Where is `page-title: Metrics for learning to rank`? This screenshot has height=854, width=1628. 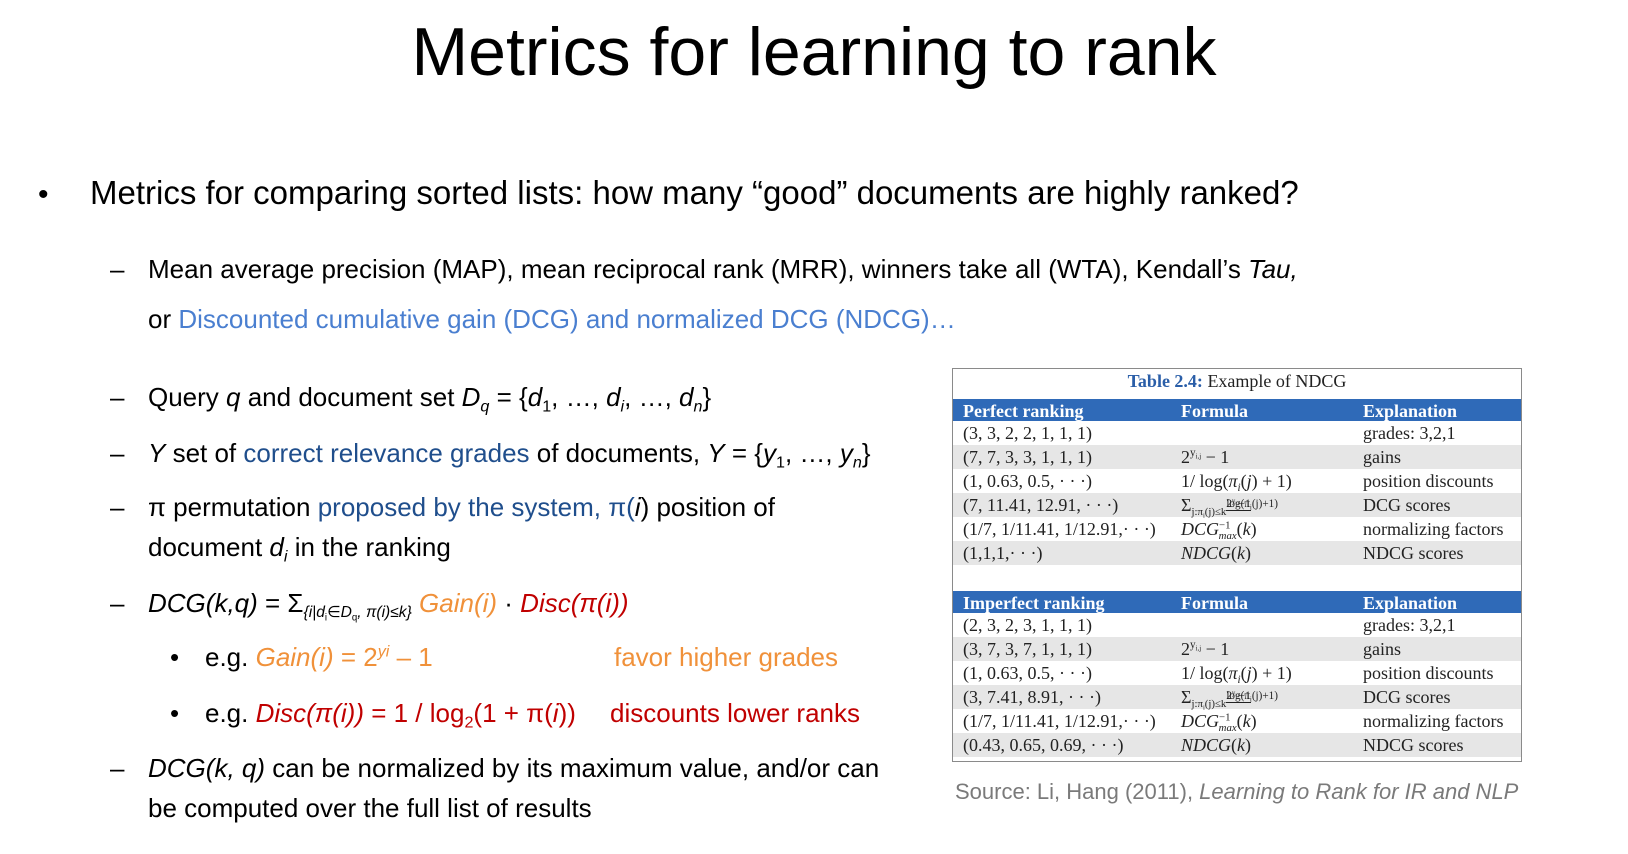 page-title: Metrics for learning to rank is located at coordinates (814, 52).